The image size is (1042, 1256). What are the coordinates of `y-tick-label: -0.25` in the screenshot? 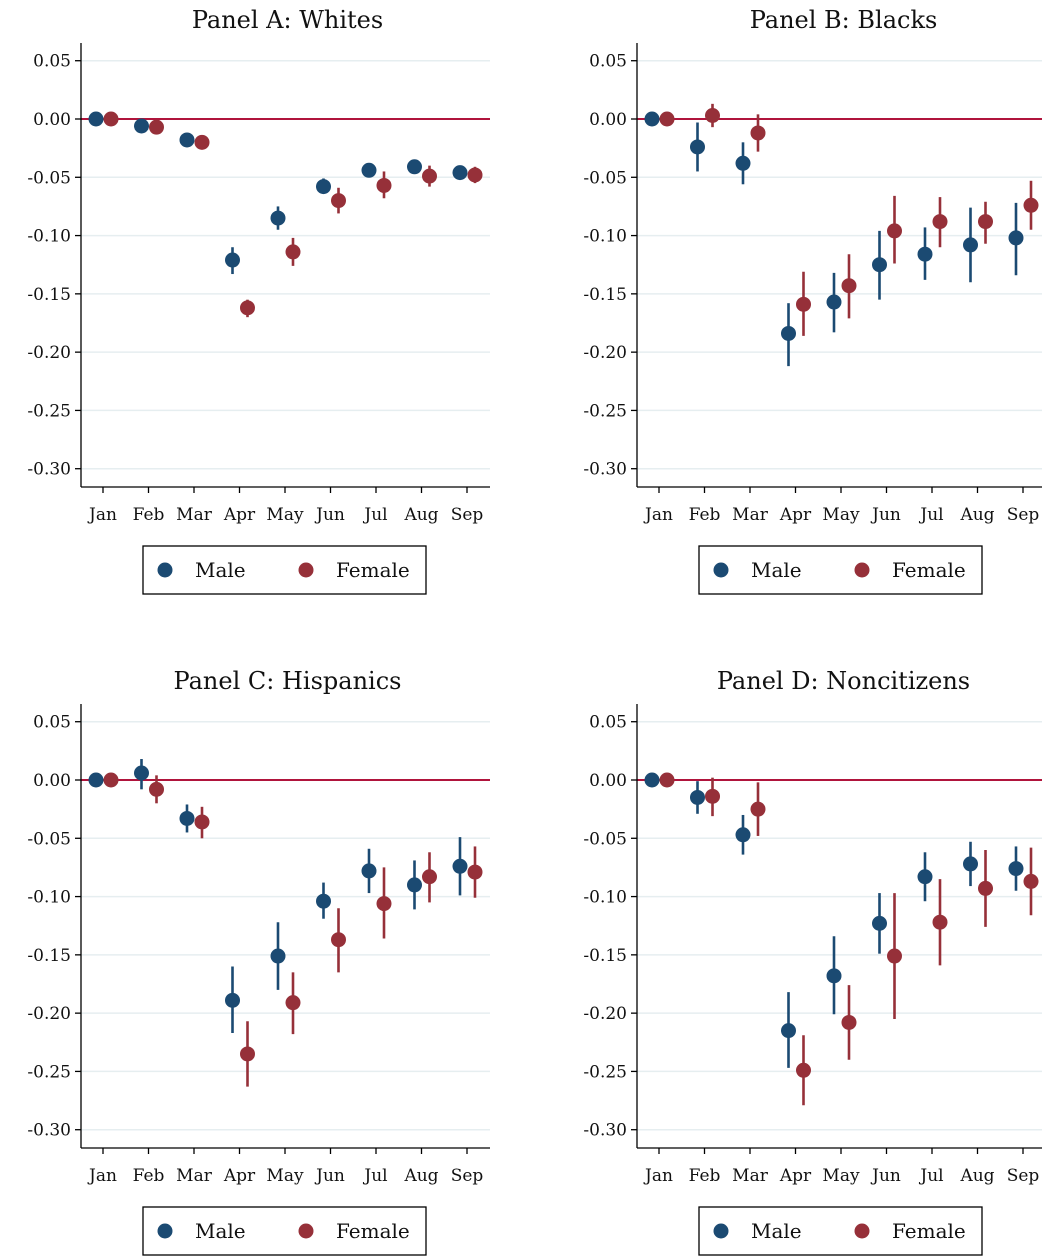 It's located at (605, 1072).